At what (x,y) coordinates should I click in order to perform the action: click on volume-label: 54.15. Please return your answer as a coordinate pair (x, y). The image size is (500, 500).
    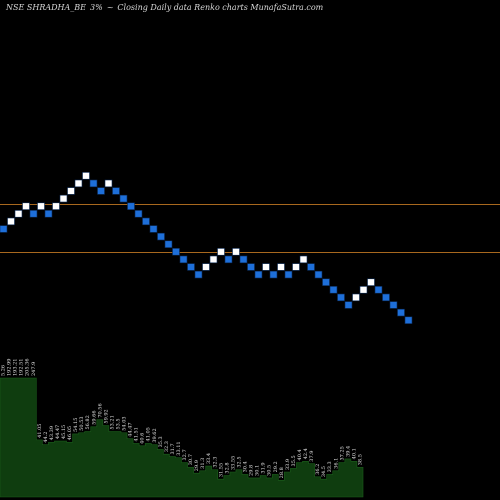
    Looking at the image, I should click on (76, 425).